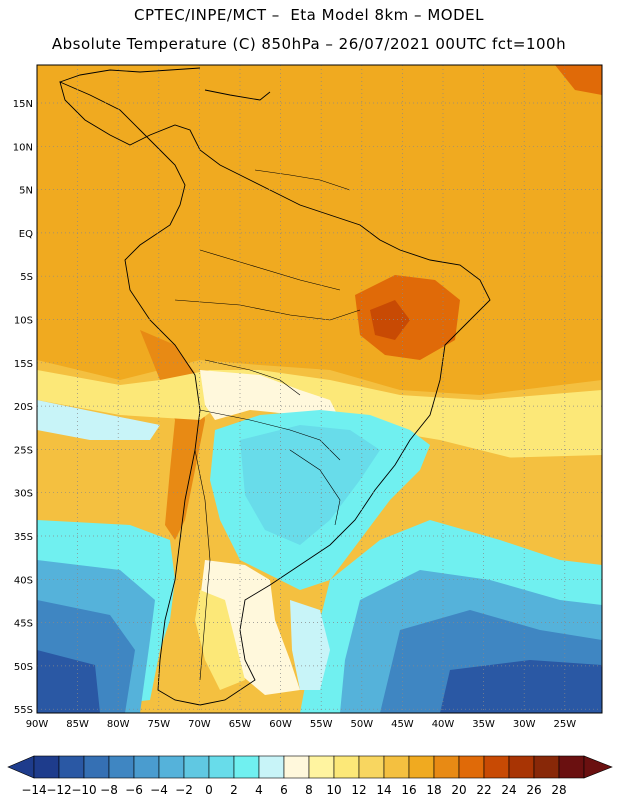  I want to click on colorbar-label: −8, so click(109, 790).